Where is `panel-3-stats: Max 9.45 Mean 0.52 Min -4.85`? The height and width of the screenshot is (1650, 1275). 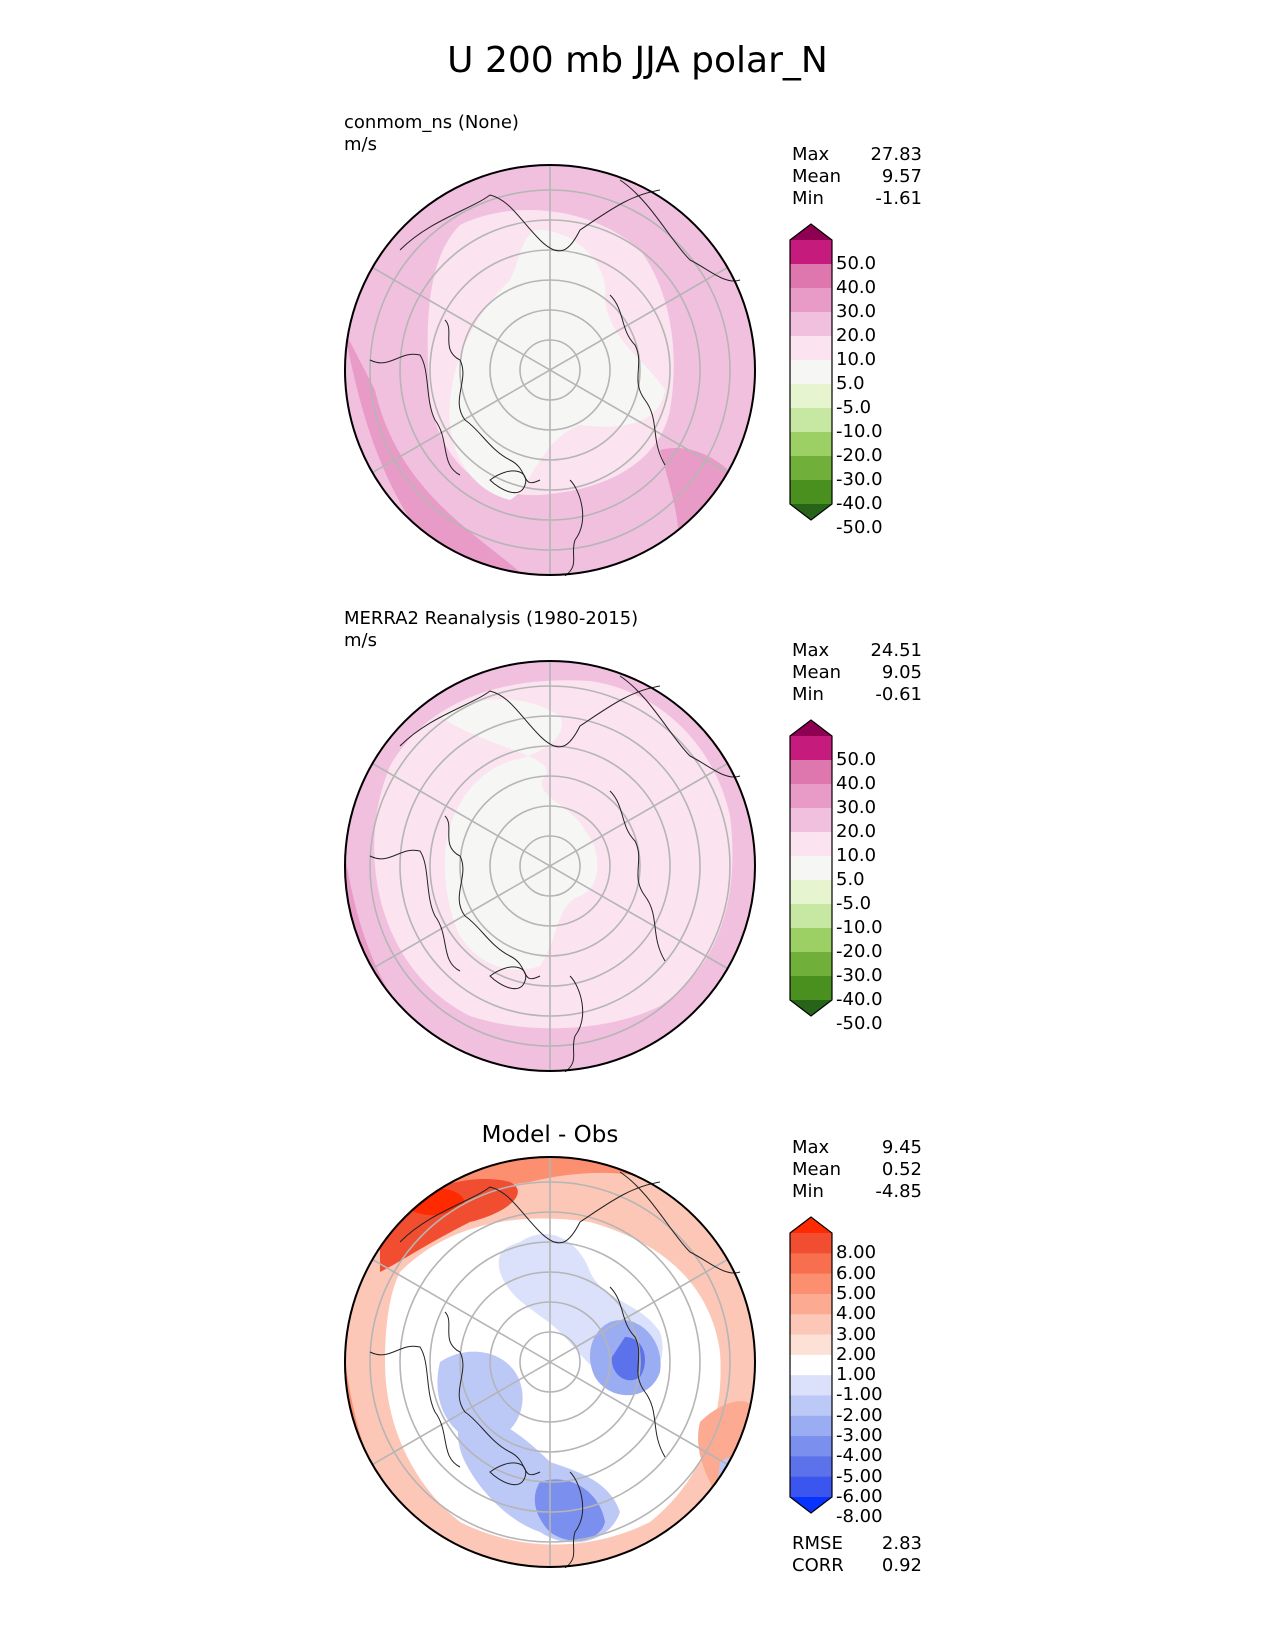 panel-3-stats: Max 9.45 Mean 0.52 Min -4.85 is located at coordinates (857, 1170).